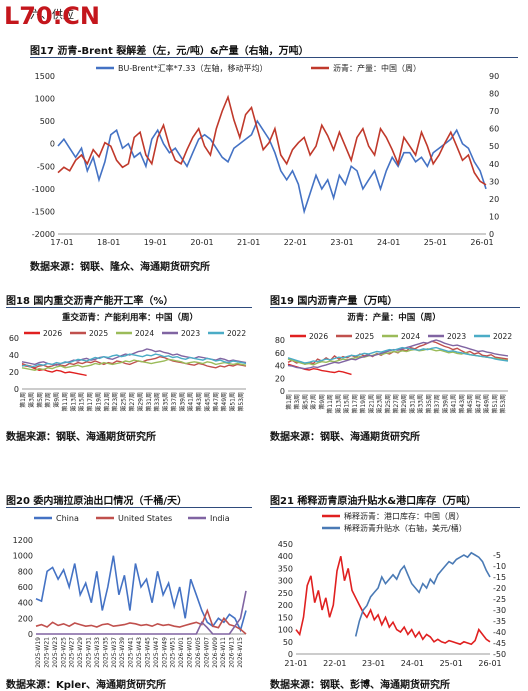 This screenshot has height=691, width=528. Describe the element at coordinates (45, 76) in the screenshot. I see `y-left-tick-label: 1500` at that location.